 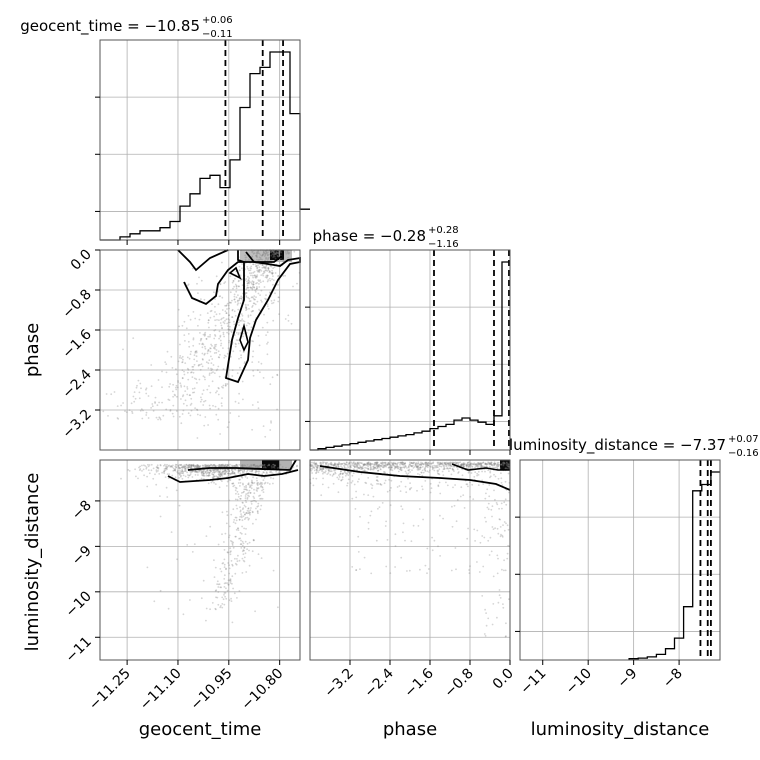 I want to click on contour-inner, so click(x=242, y=465).